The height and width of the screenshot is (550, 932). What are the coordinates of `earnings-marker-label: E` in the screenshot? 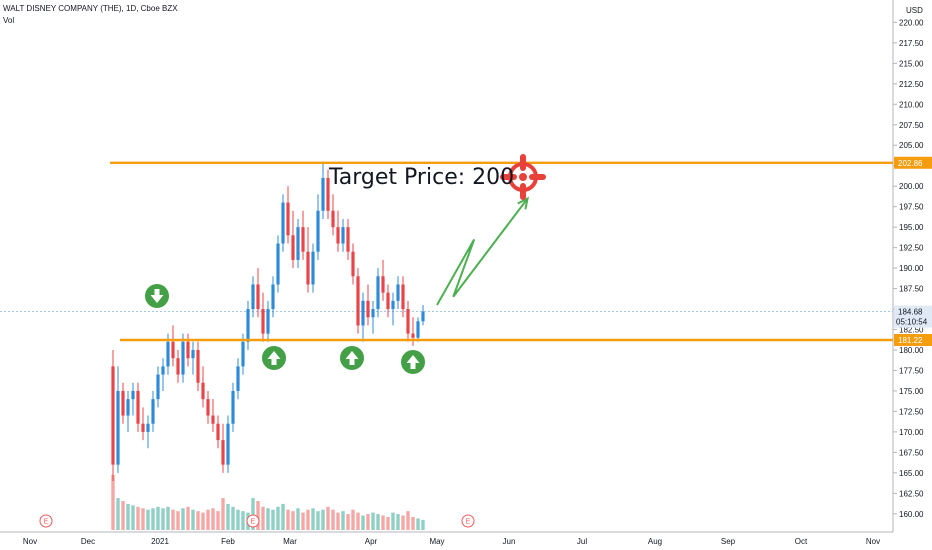 It's located at (468, 522).